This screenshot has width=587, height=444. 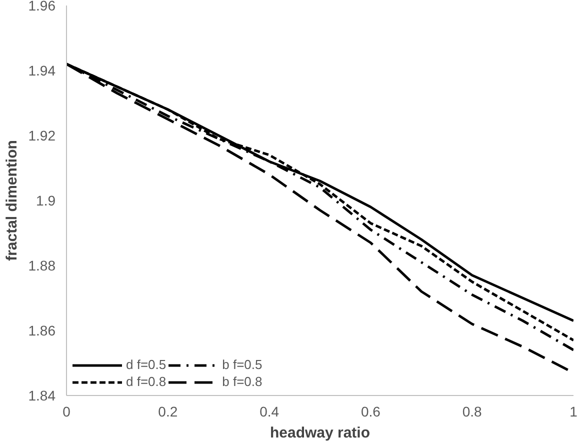 What do you see at coordinates (11, 200) in the screenshot?
I see `y-axis-title: fractal dimention` at bounding box center [11, 200].